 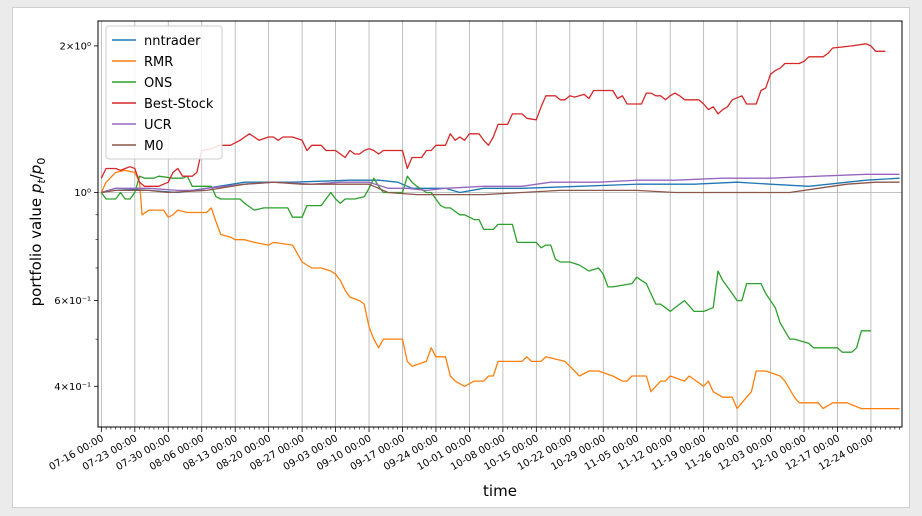 I want to click on y-tick-label: 10⁰, so click(x=82, y=193).